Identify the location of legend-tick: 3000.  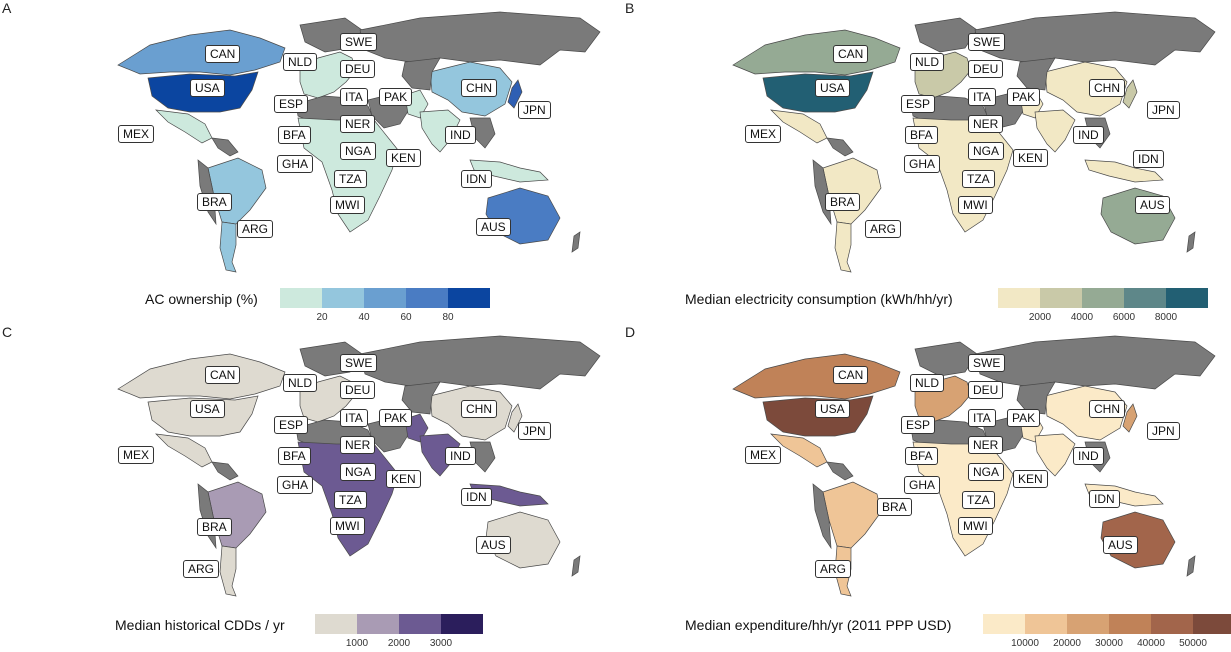
(441, 643).